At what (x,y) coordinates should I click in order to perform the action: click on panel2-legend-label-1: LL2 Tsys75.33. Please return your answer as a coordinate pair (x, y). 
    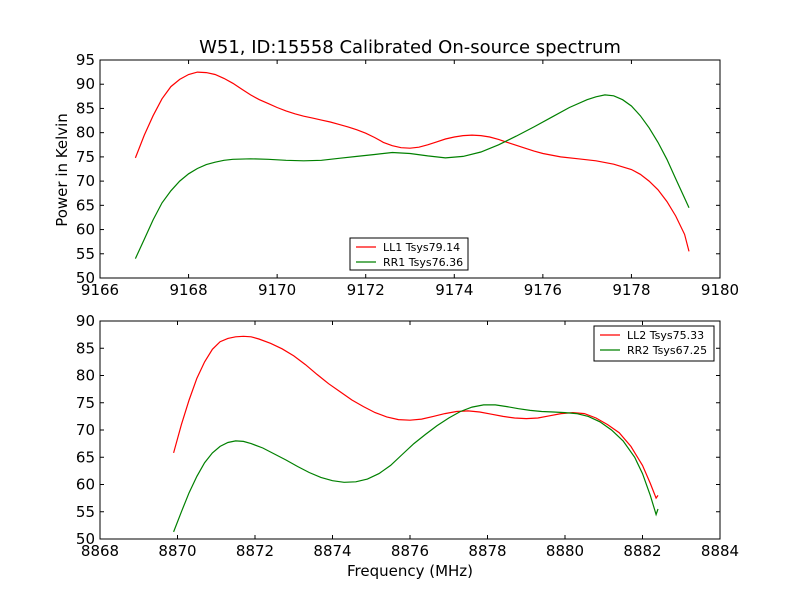
    Looking at the image, I should click on (665, 335).